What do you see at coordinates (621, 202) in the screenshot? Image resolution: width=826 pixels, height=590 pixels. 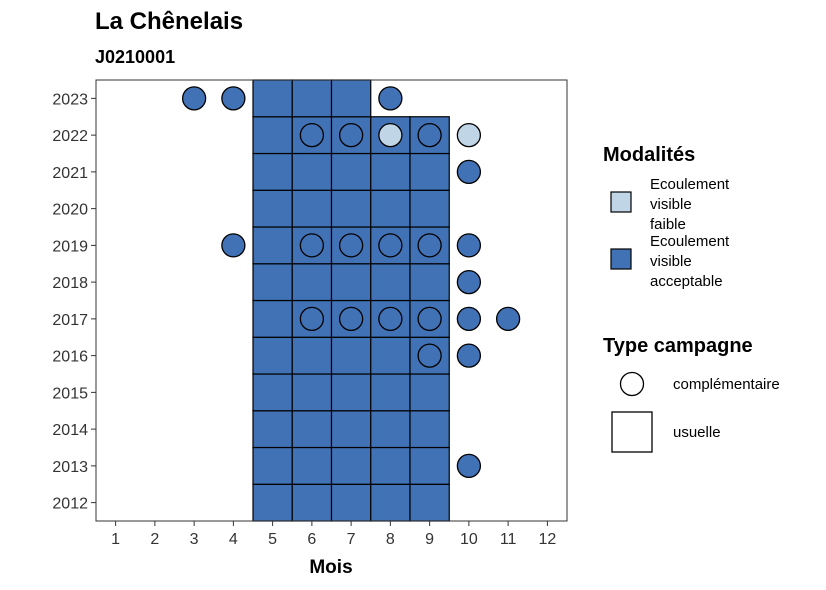 I see `legend-key-faible` at bounding box center [621, 202].